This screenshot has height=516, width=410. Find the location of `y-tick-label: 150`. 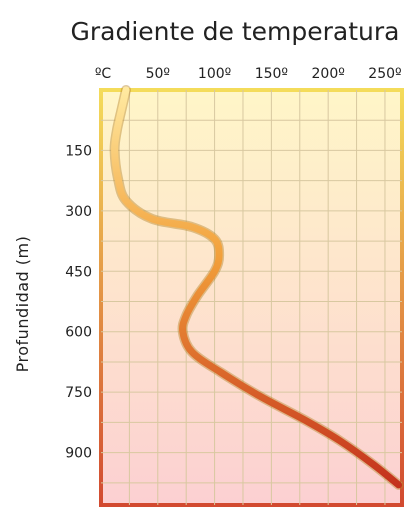

y-tick-label: 150 is located at coordinates (78, 151).